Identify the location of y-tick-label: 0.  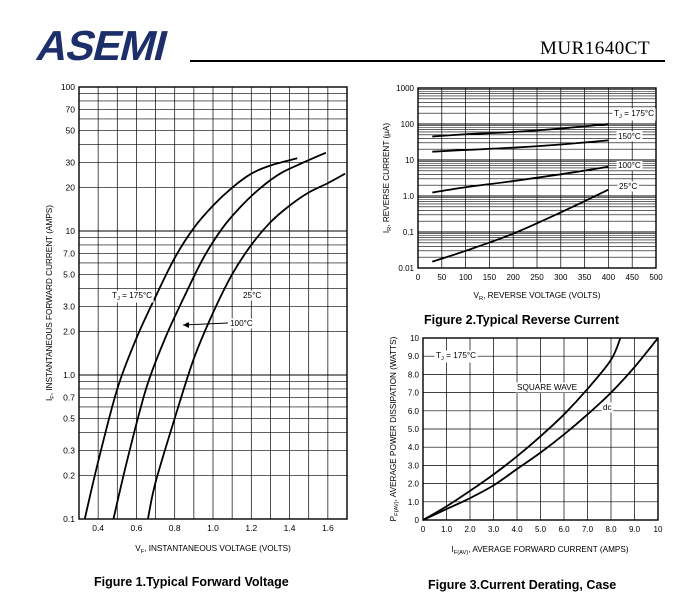
(417, 520).